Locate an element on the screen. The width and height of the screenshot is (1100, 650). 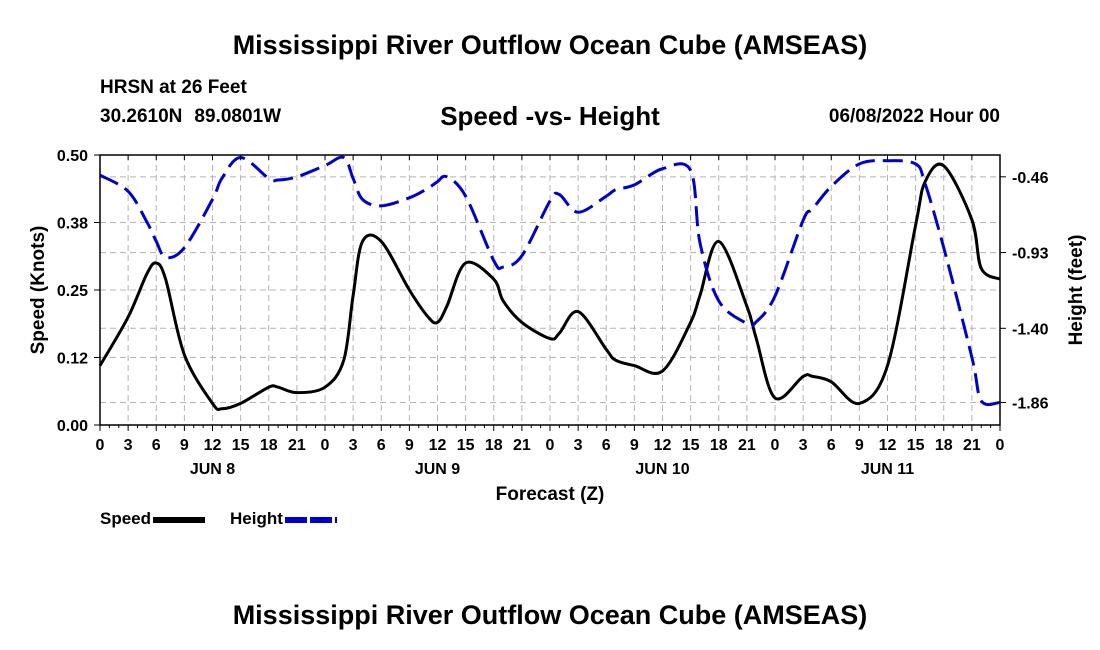
y-left-tick-label: 0.38 is located at coordinates (72, 224).